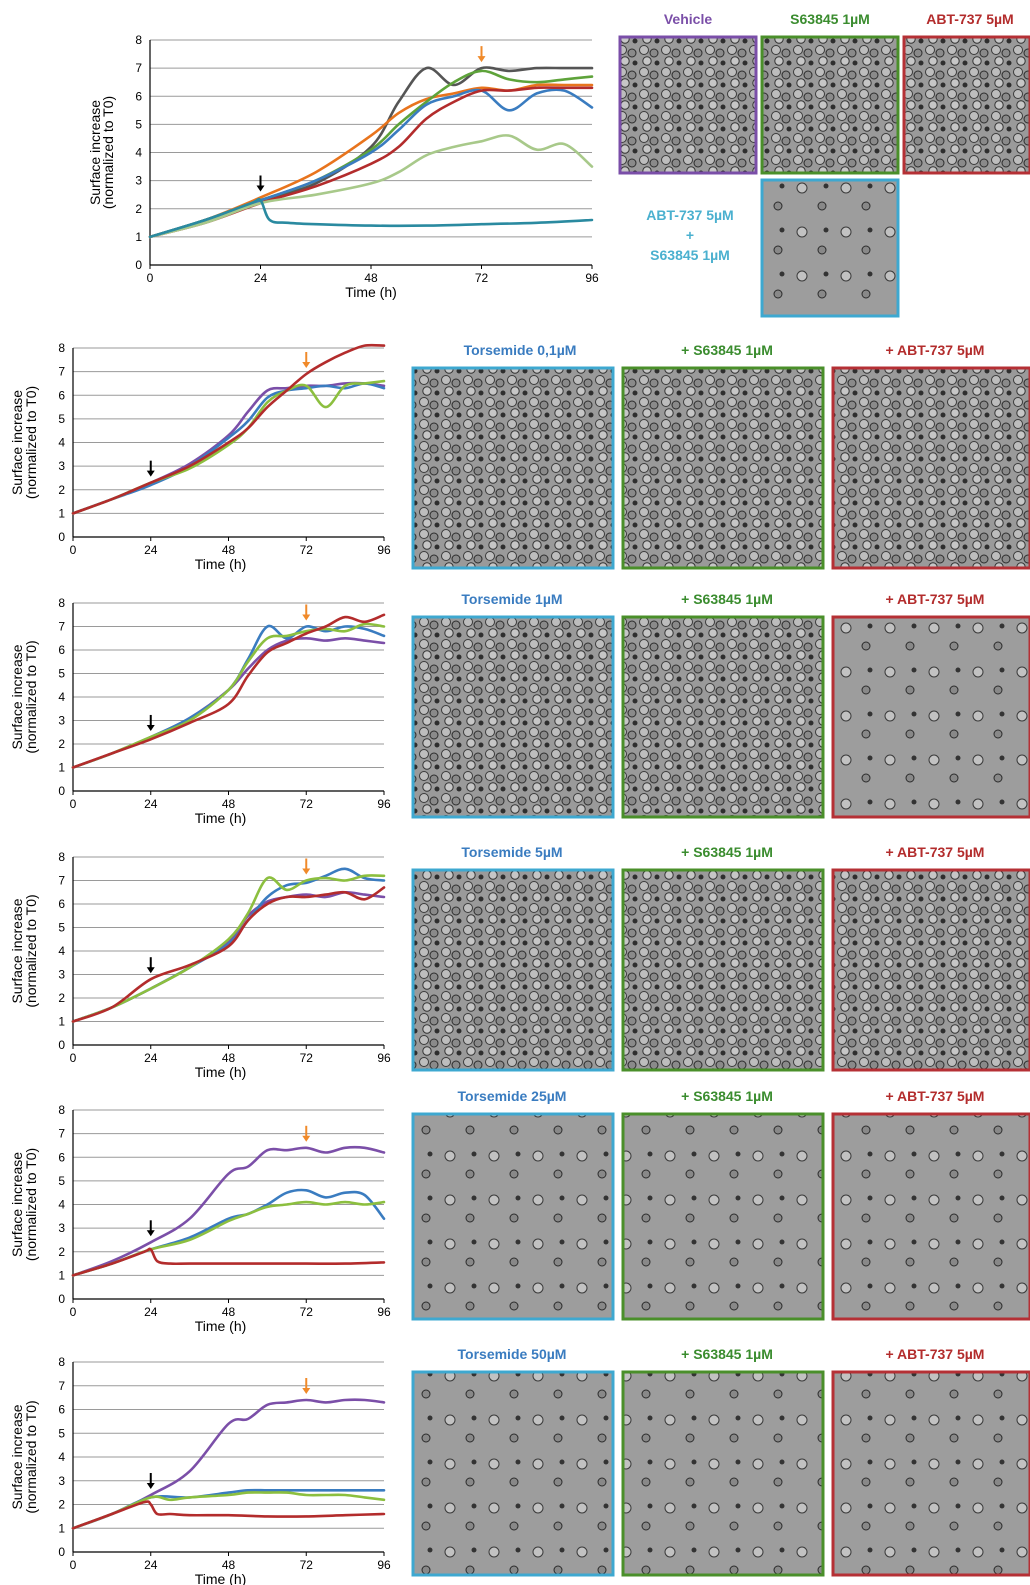 This screenshot has width=1030, height=1585. What do you see at coordinates (61, 904) in the screenshot?
I see `y-tick-label: 6` at bounding box center [61, 904].